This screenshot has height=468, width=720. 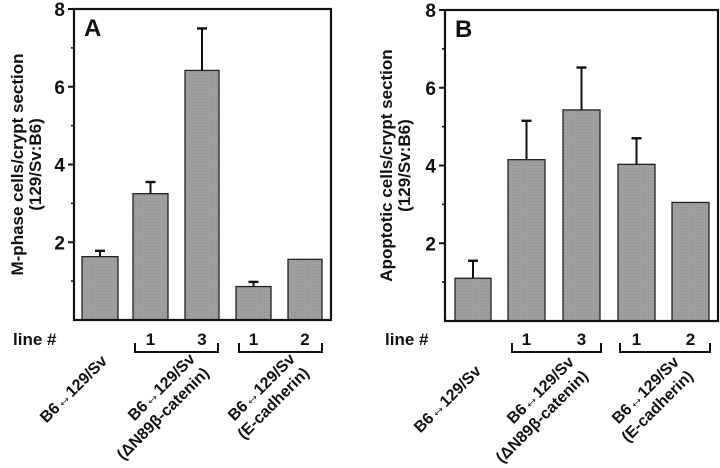 I want to click on panel-letter: B, so click(x=463, y=29).